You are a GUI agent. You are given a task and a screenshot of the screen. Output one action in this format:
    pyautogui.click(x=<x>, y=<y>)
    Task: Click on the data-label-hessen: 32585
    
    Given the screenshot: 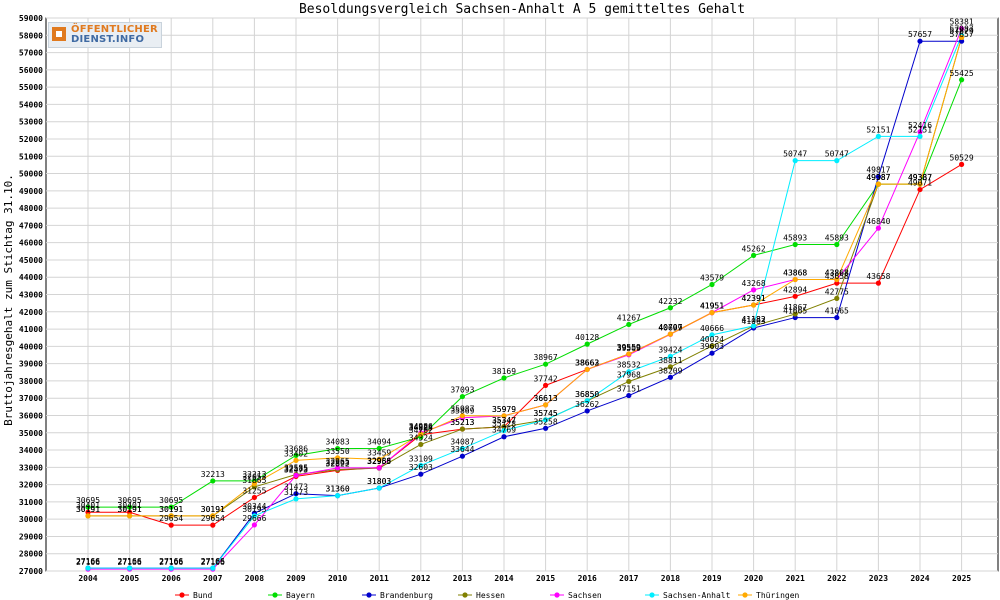 What is the action you would take?
    pyautogui.click(x=296, y=467)
    